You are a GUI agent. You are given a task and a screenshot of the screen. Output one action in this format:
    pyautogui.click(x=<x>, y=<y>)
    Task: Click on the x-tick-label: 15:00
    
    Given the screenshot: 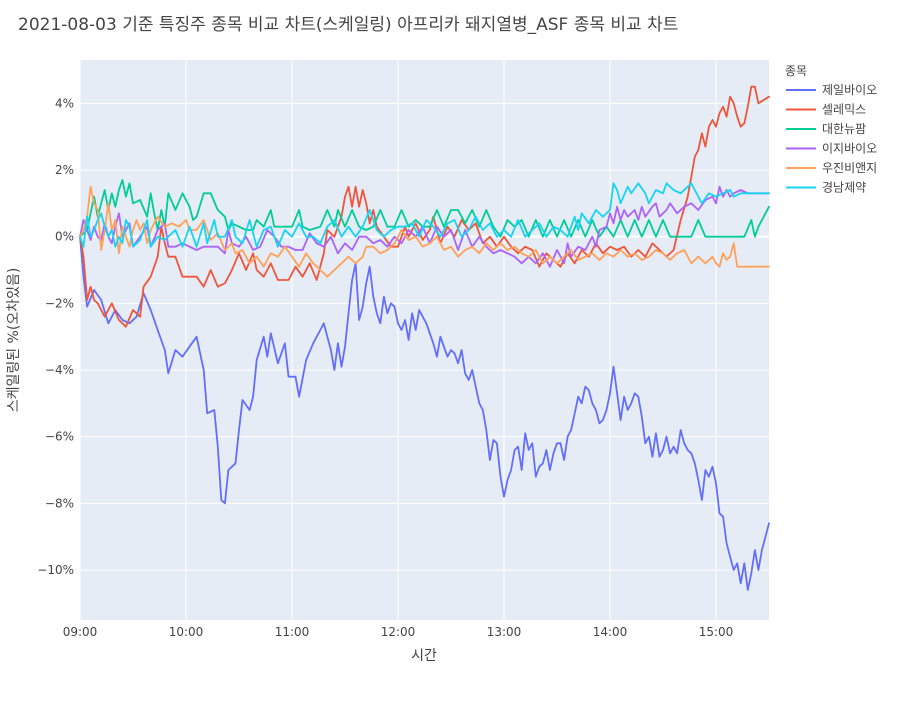 What is the action you would take?
    pyautogui.click(x=716, y=632)
    